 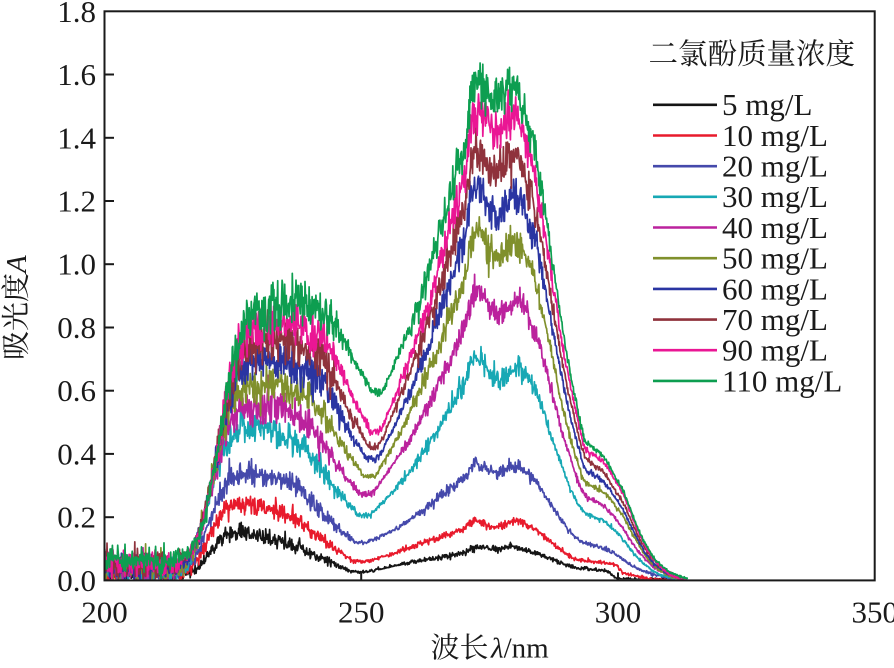 What do you see at coordinates (775, 135) in the screenshot?
I see `svg-text: 10 mg/L` at bounding box center [775, 135].